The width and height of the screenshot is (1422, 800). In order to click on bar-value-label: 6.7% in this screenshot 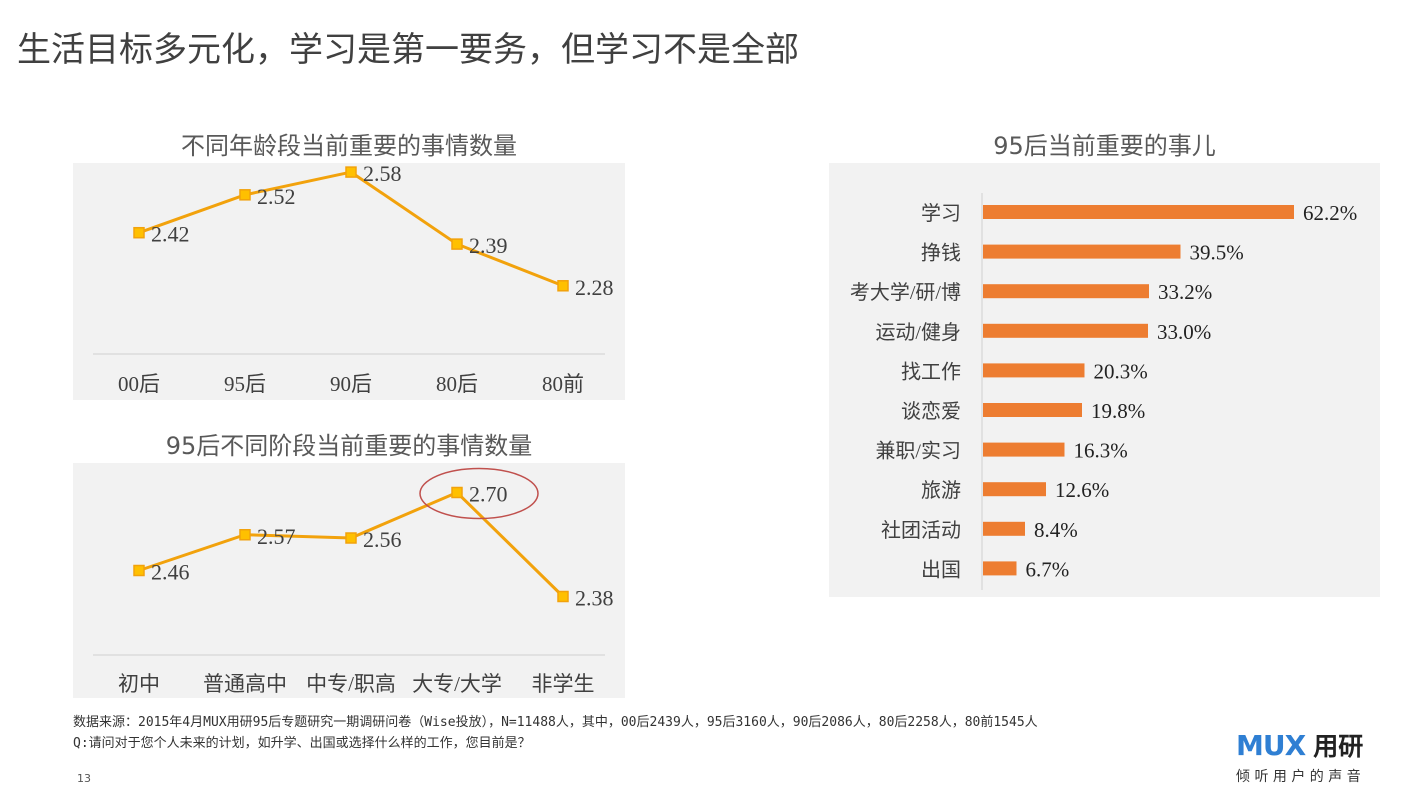, I will do `click(1048, 569)`.